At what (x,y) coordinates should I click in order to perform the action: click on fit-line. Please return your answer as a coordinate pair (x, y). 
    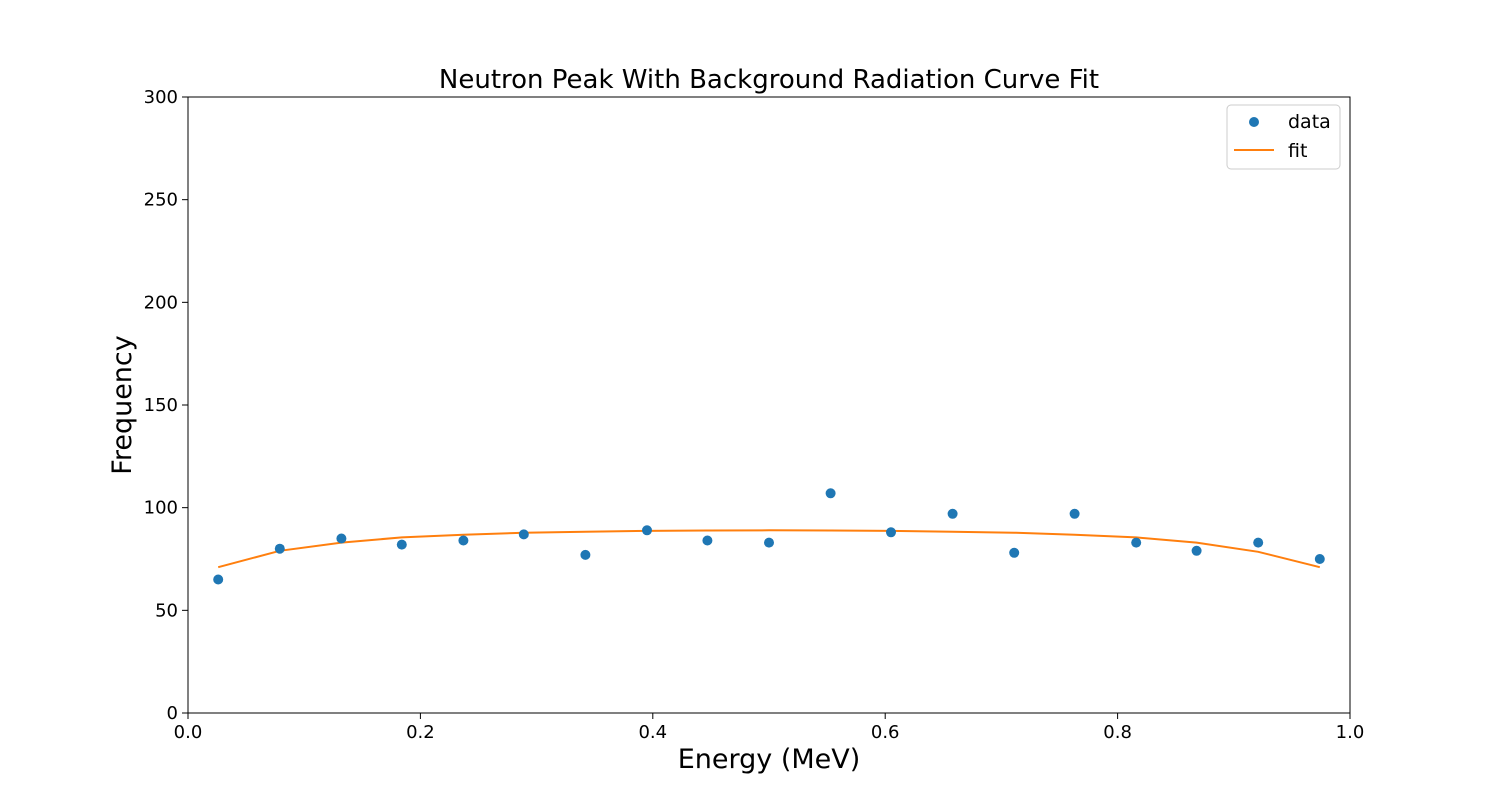
    Looking at the image, I should click on (769, 549).